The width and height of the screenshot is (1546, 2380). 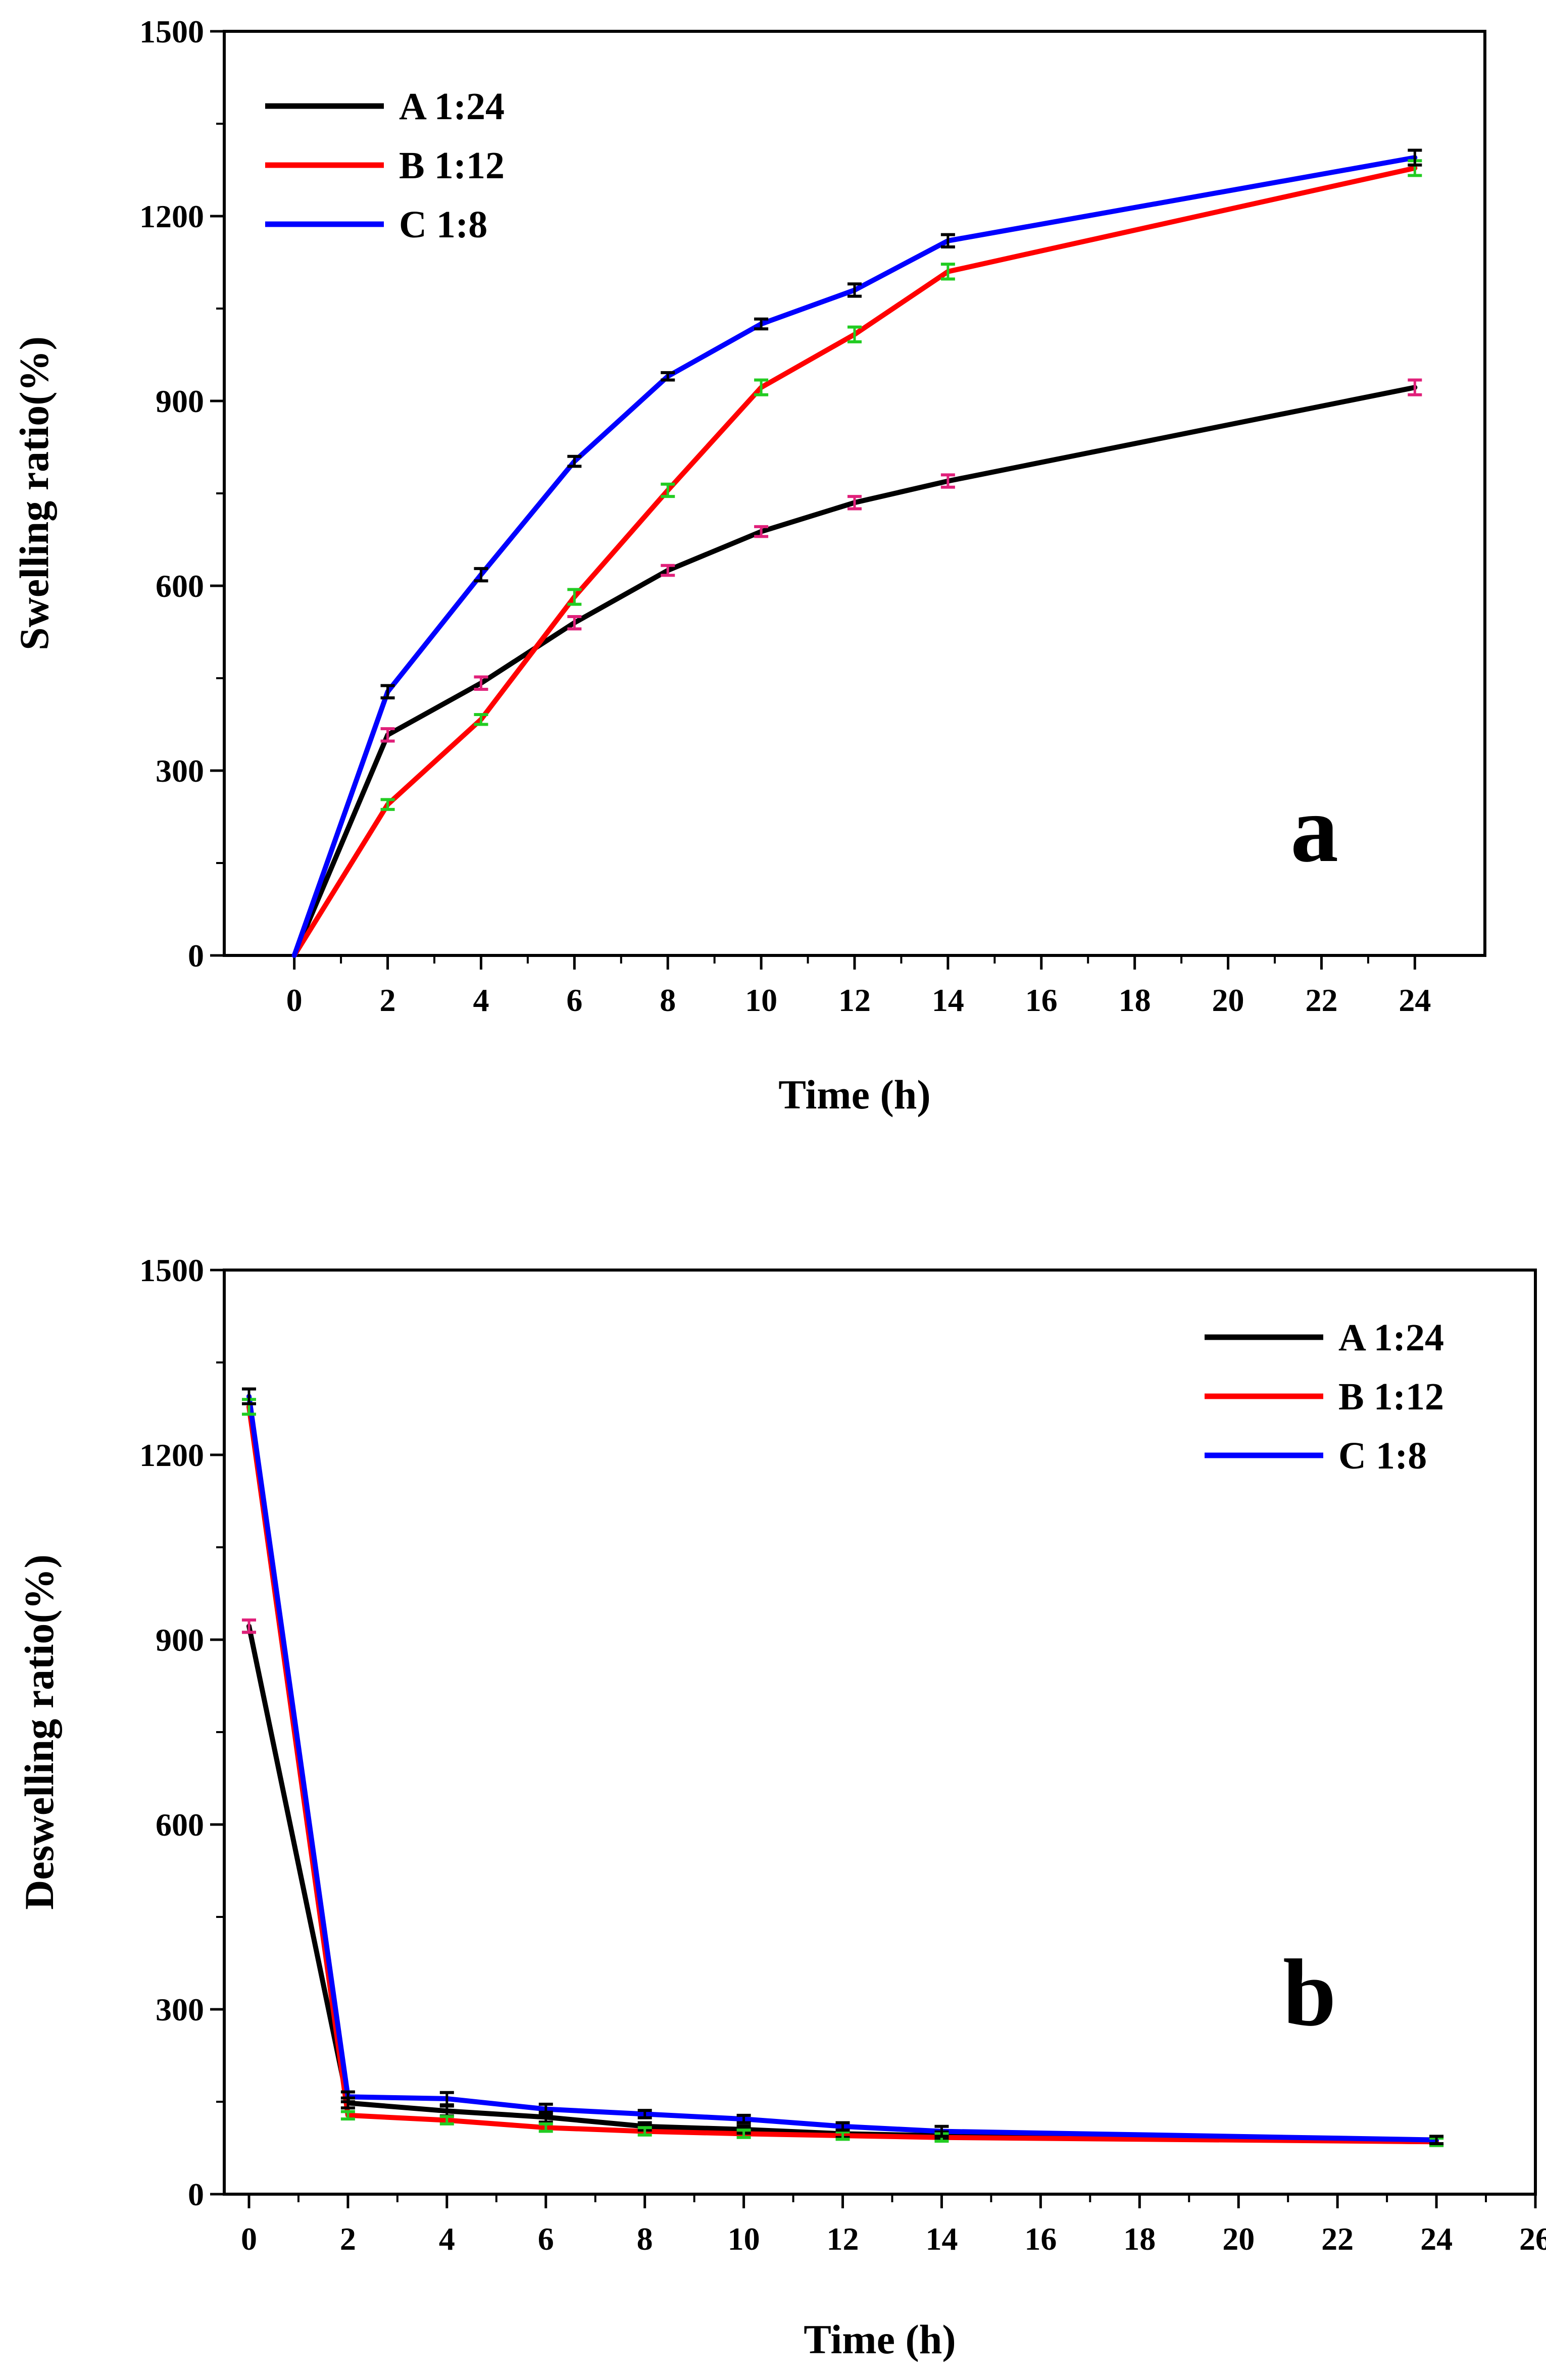 What do you see at coordinates (39, 1732) in the screenshot?
I see `y-axis-title: Deswelling ratio(%)` at bounding box center [39, 1732].